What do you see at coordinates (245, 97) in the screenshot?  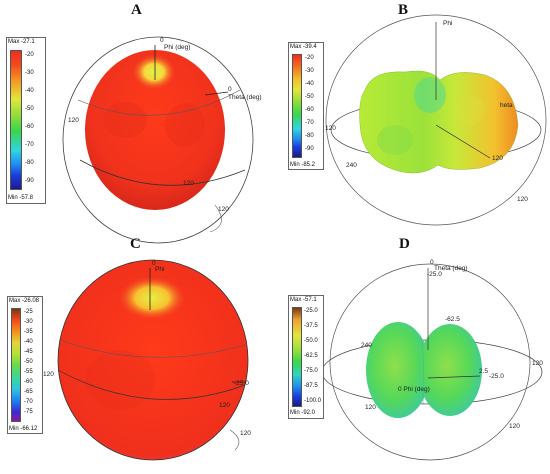 I see `panel-a-theta-label: Theta (deg)` at bounding box center [245, 97].